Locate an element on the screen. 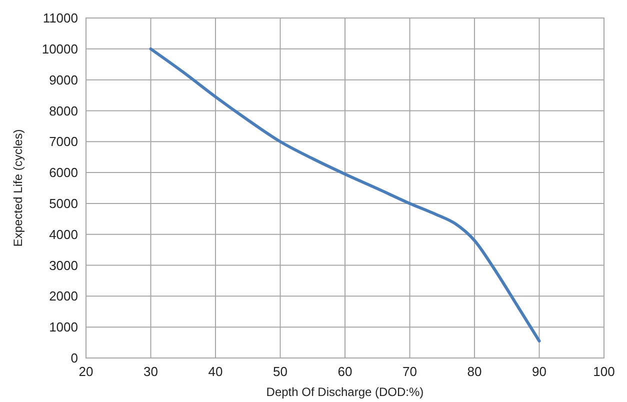 This screenshot has height=402, width=627. x-tick-label: 20 is located at coordinates (86, 371).